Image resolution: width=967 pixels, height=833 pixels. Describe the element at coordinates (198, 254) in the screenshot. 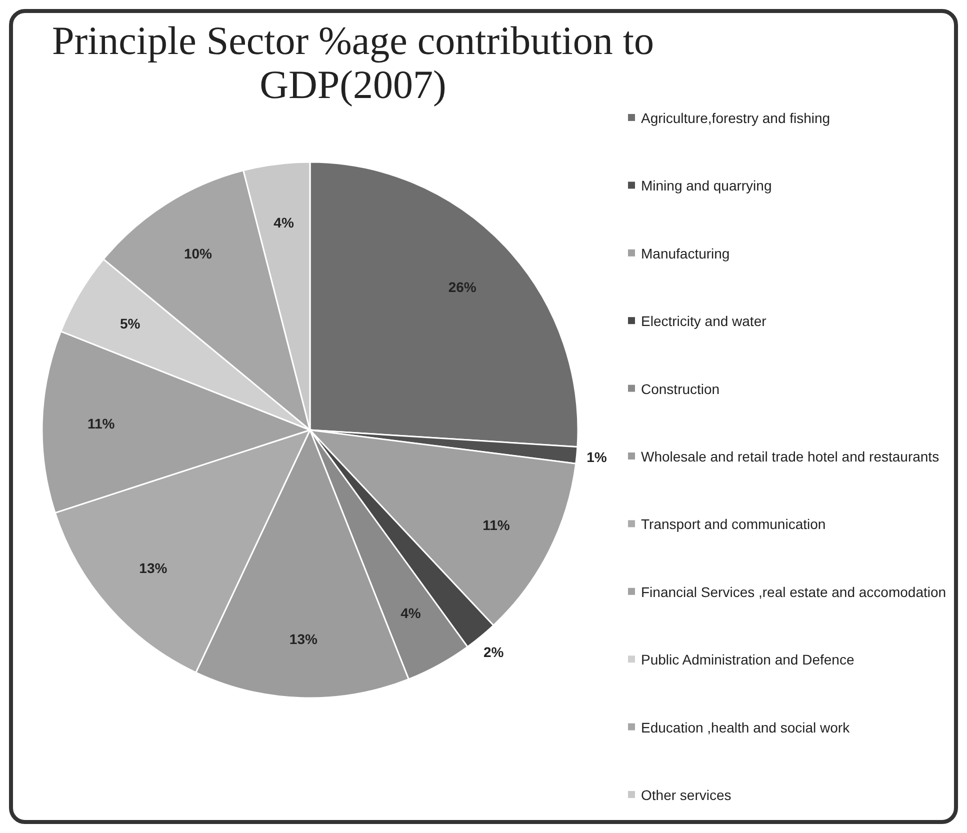

I see `data-label: 10%` at that location.